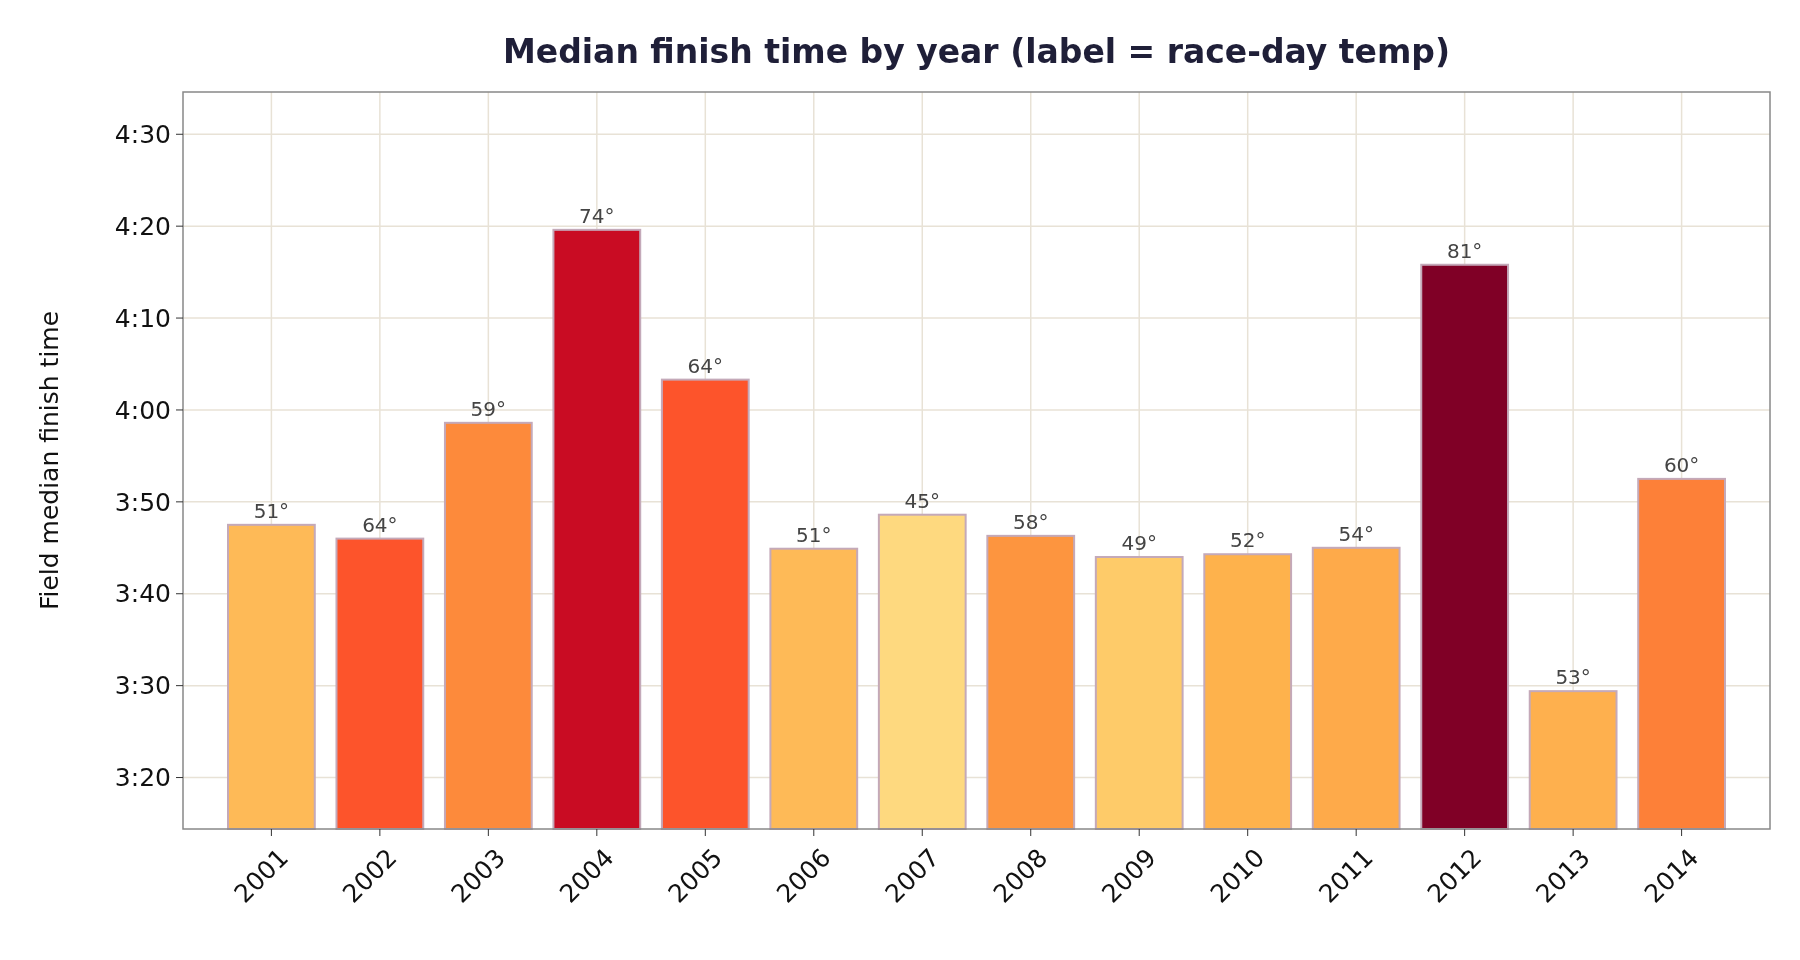 Image resolution: width=1800 pixels, height=960 pixels. Describe the element at coordinates (1139, 542) in the screenshot. I see `annotation: 49°` at that location.